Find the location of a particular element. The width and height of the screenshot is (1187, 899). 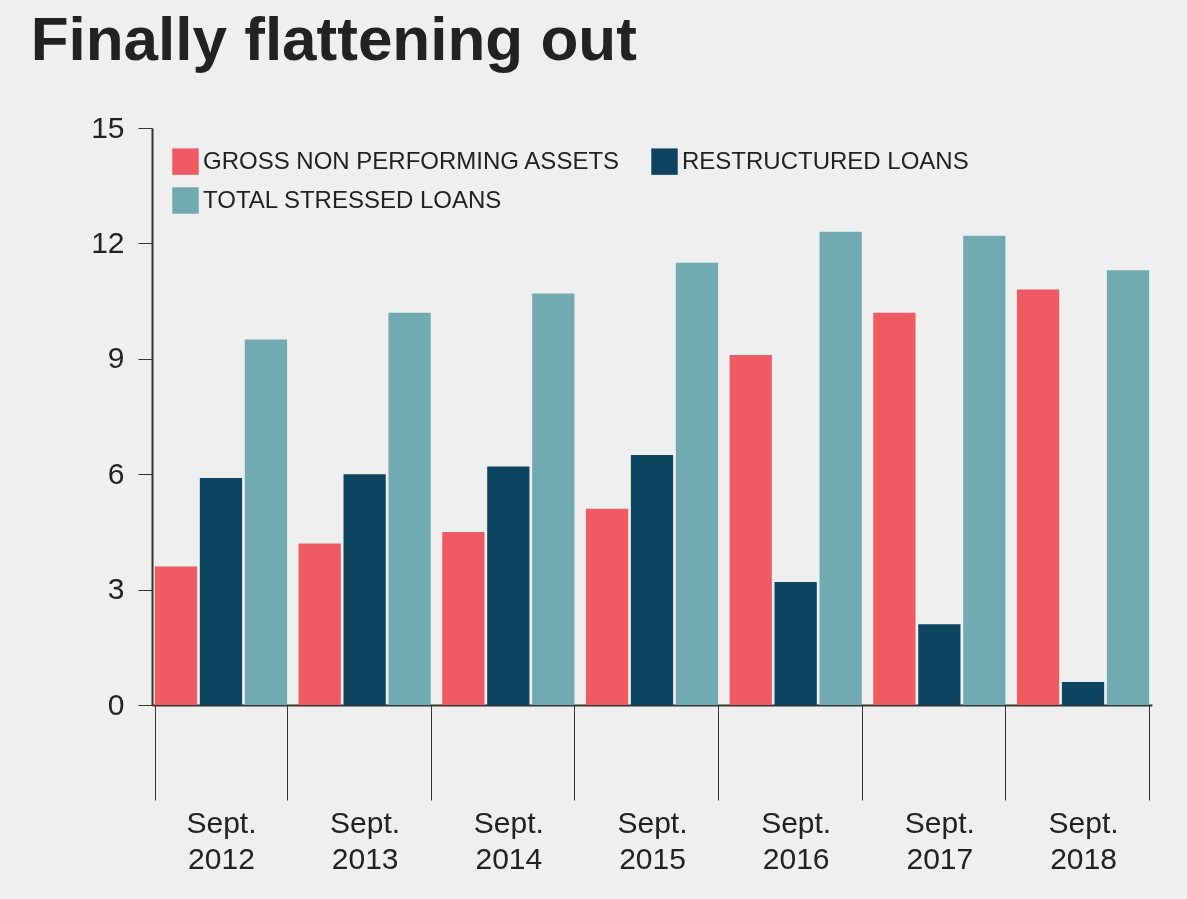

legend-label: GROSS NON PERFORMING ASSETS is located at coordinates (411, 160).